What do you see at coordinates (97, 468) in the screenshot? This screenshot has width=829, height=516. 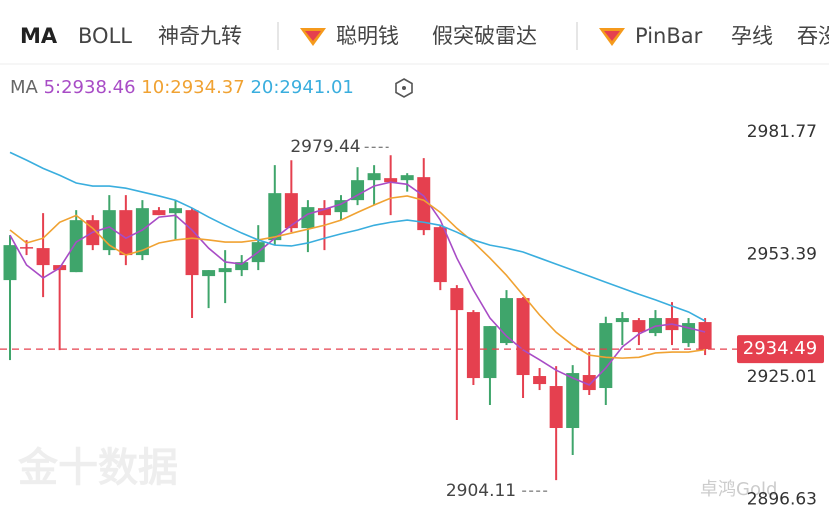 I see `watermark: 金十数据` at bounding box center [97, 468].